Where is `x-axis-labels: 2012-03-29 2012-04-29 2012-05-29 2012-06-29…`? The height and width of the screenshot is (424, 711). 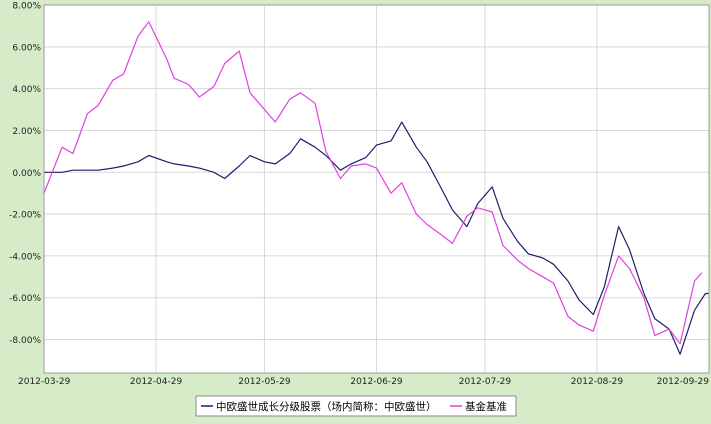
x-axis-labels: 2012-03-29 2012-04-29 2012-05-29 2012-06-29… is located at coordinates (363, 382).